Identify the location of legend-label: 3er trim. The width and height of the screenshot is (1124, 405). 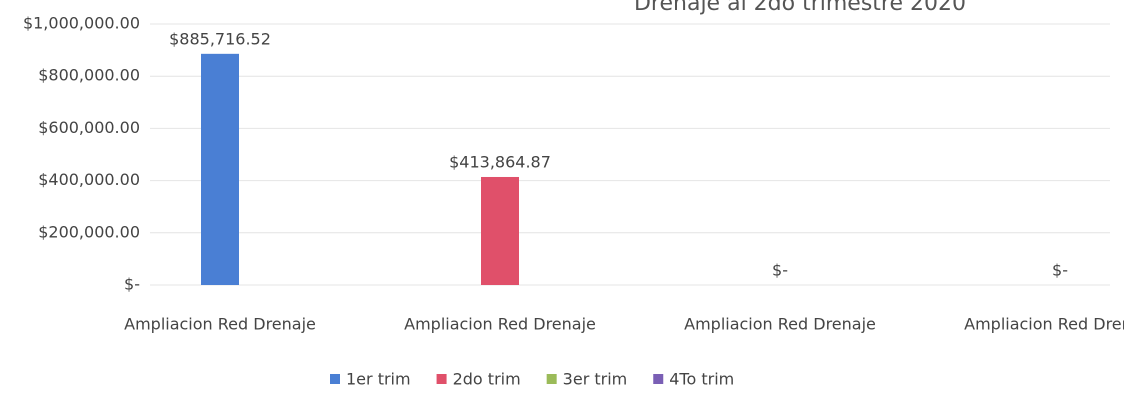
(595, 379).